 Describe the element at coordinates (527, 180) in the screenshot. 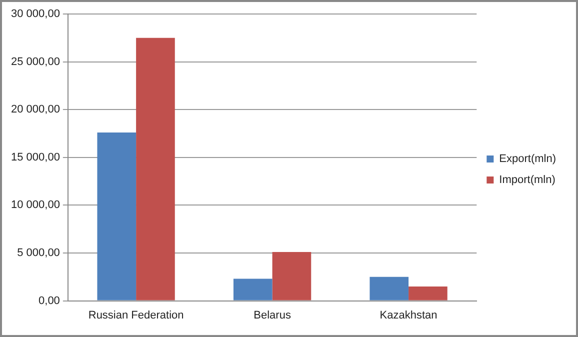

I see `legend-label: Import(mln)` at that location.